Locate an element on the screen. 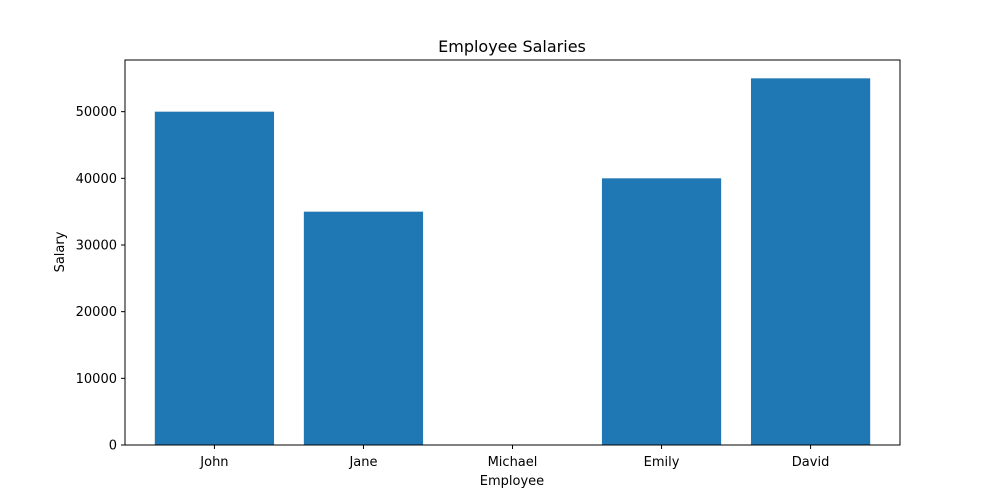  y-axis-ticks: 0 10000 20000 30000 40000 50000 is located at coordinates (100, 279).